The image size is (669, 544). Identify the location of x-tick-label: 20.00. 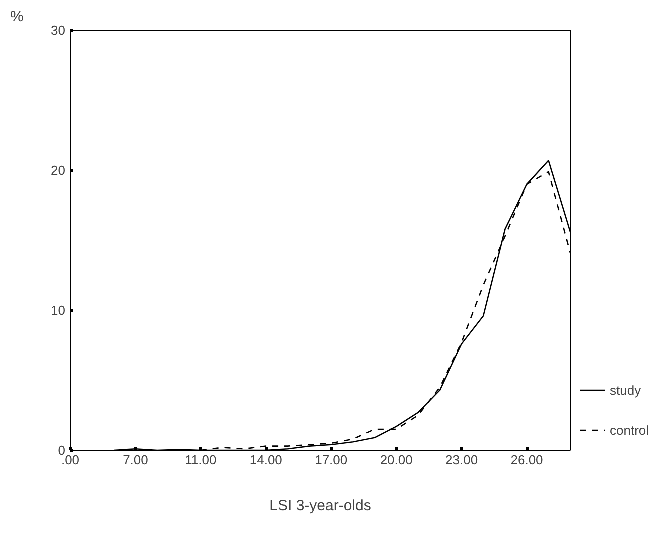
(396, 460).